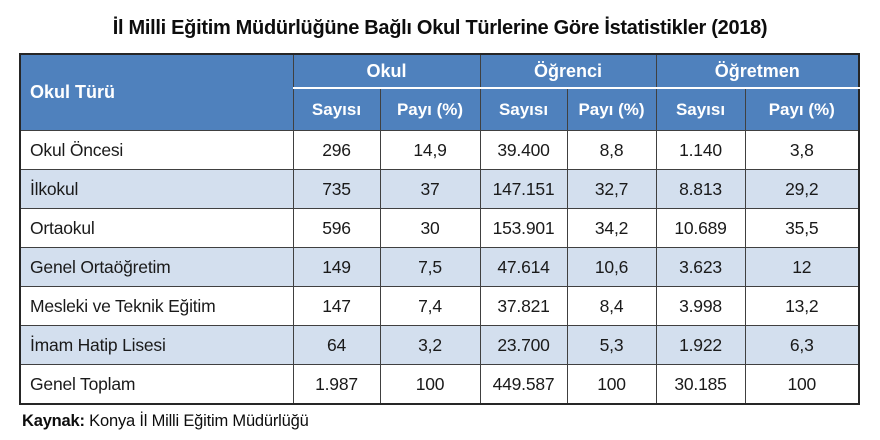 The image size is (880, 440). Describe the element at coordinates (336, 150) in the screenshot. I see `value-cell: 296` at that location.